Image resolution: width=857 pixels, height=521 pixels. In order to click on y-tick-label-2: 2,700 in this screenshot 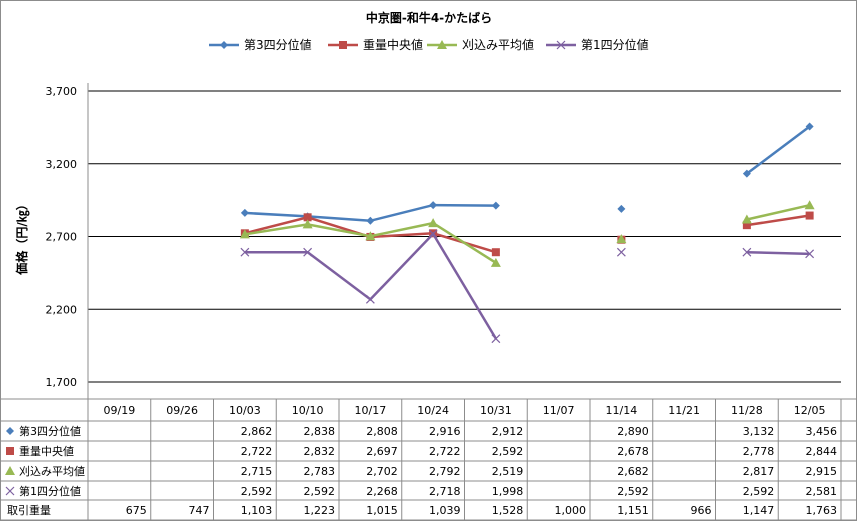, I will do `click(62, 237)`.